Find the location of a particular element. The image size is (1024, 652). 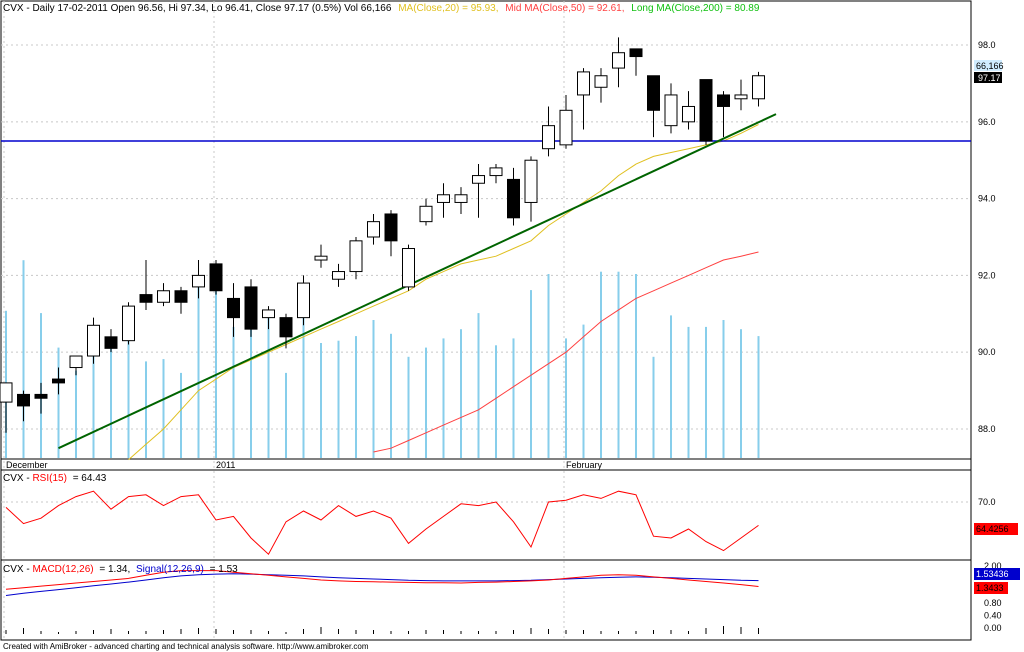

macd-panel is located at coordinates (486, 600).